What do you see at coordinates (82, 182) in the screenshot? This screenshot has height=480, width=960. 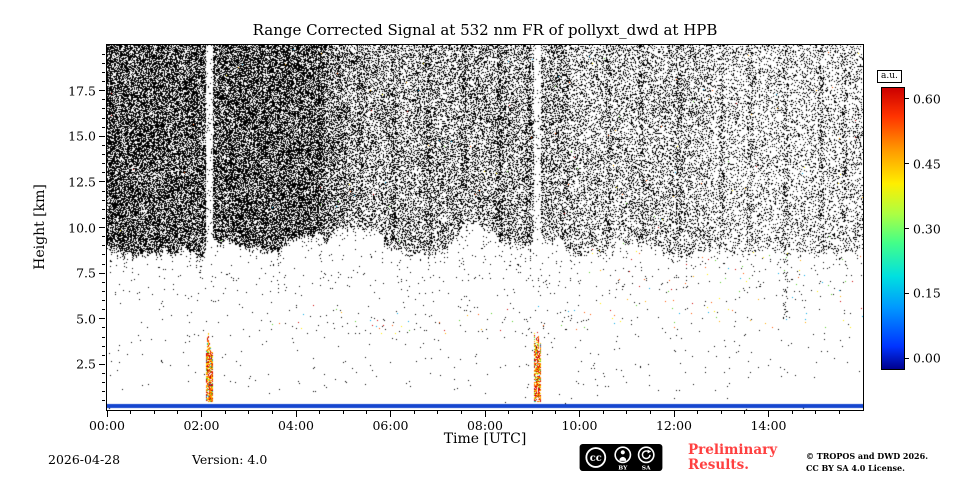 I see `y-tick-label: 12.5` at bounding box center [82, 182].